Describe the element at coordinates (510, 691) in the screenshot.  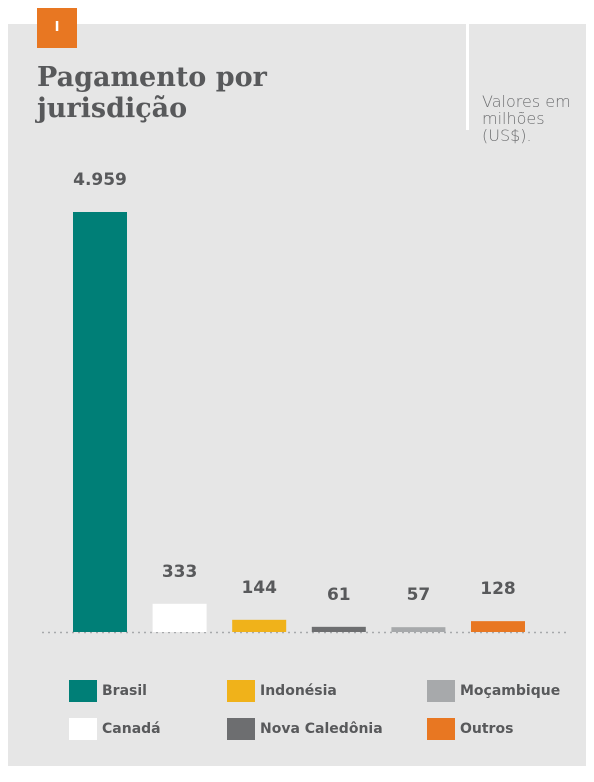
I see `legend-label: Moçambique` at that location.